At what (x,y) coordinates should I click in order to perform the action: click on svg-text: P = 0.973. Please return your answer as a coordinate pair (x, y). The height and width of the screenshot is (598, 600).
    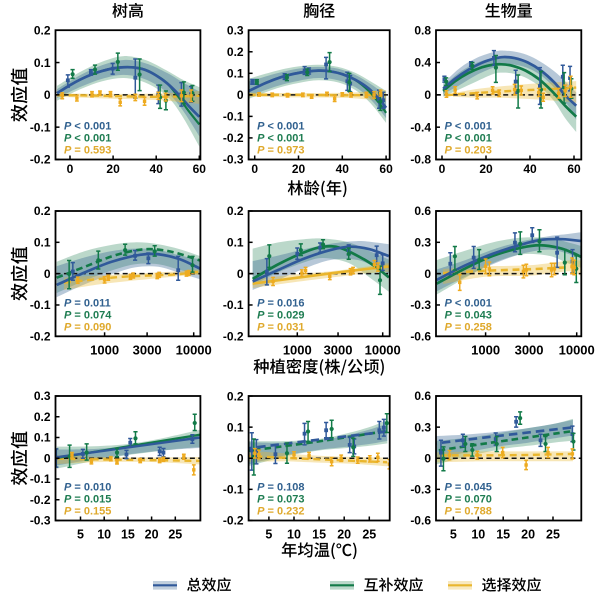
    Looking at the image, I should click on (280, 151).